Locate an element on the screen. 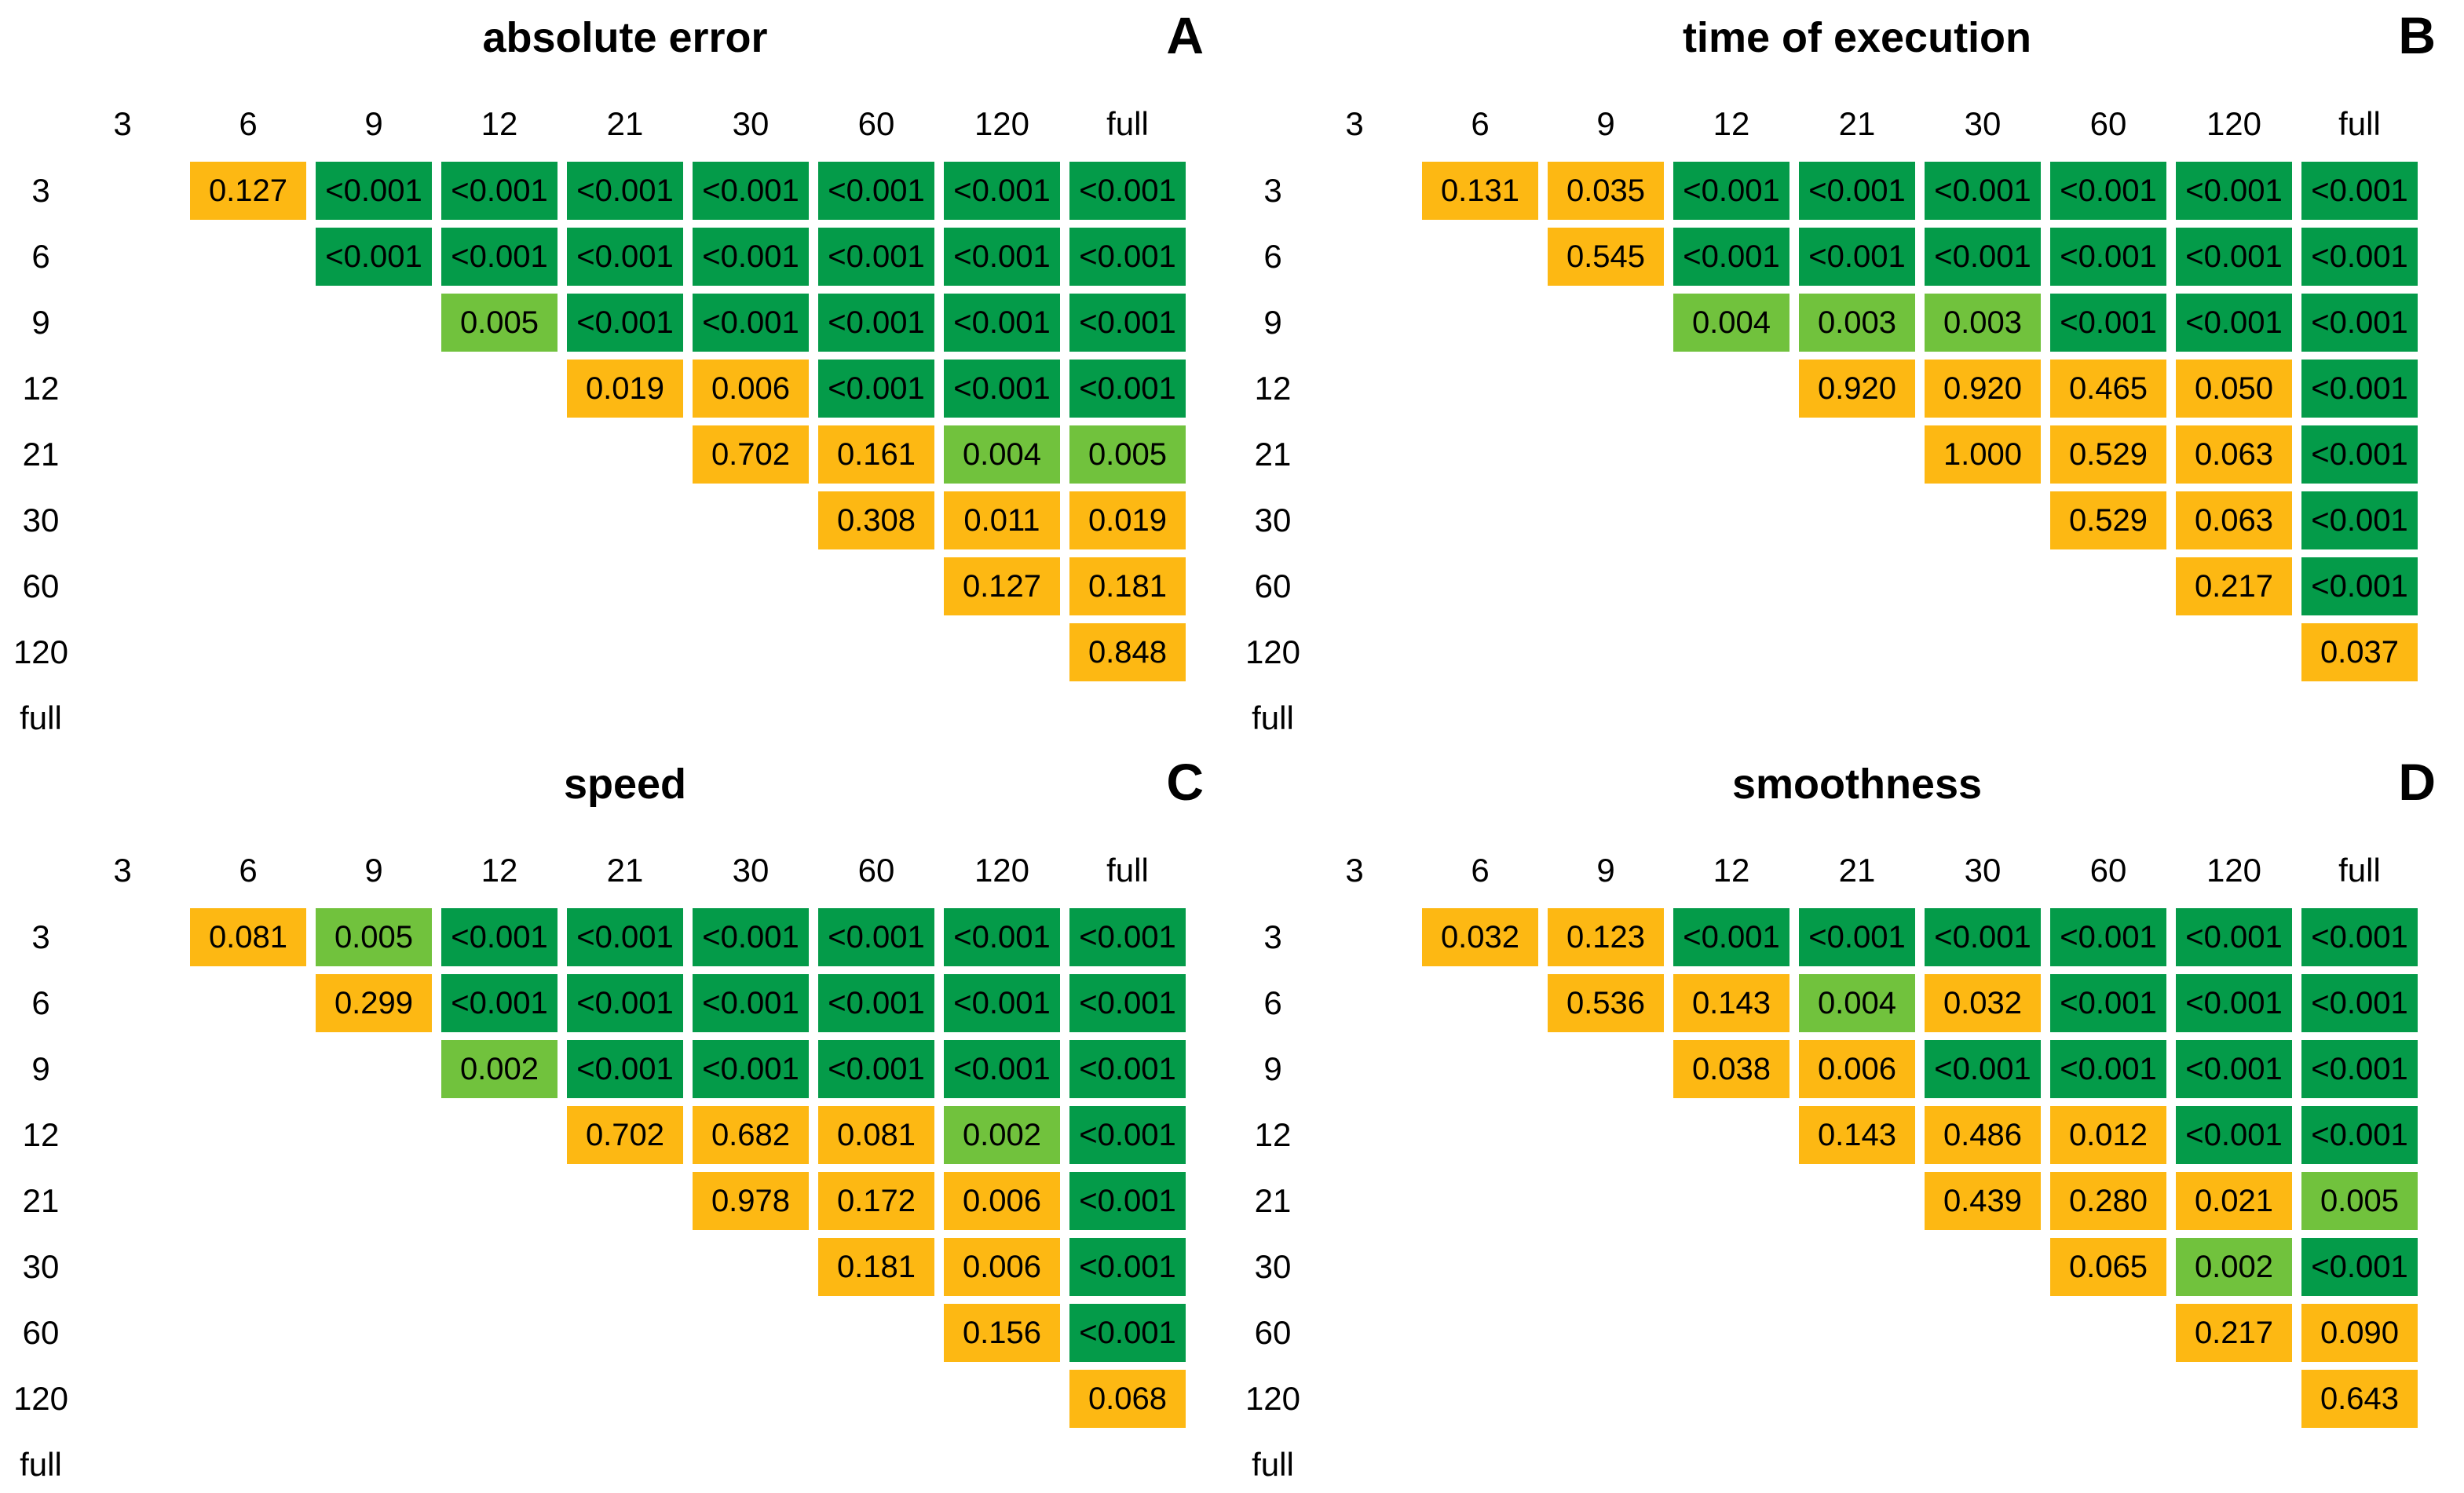 The image size is (2464, 1493). p-value-cell: 0.005 is located at coordinates (374, 937).